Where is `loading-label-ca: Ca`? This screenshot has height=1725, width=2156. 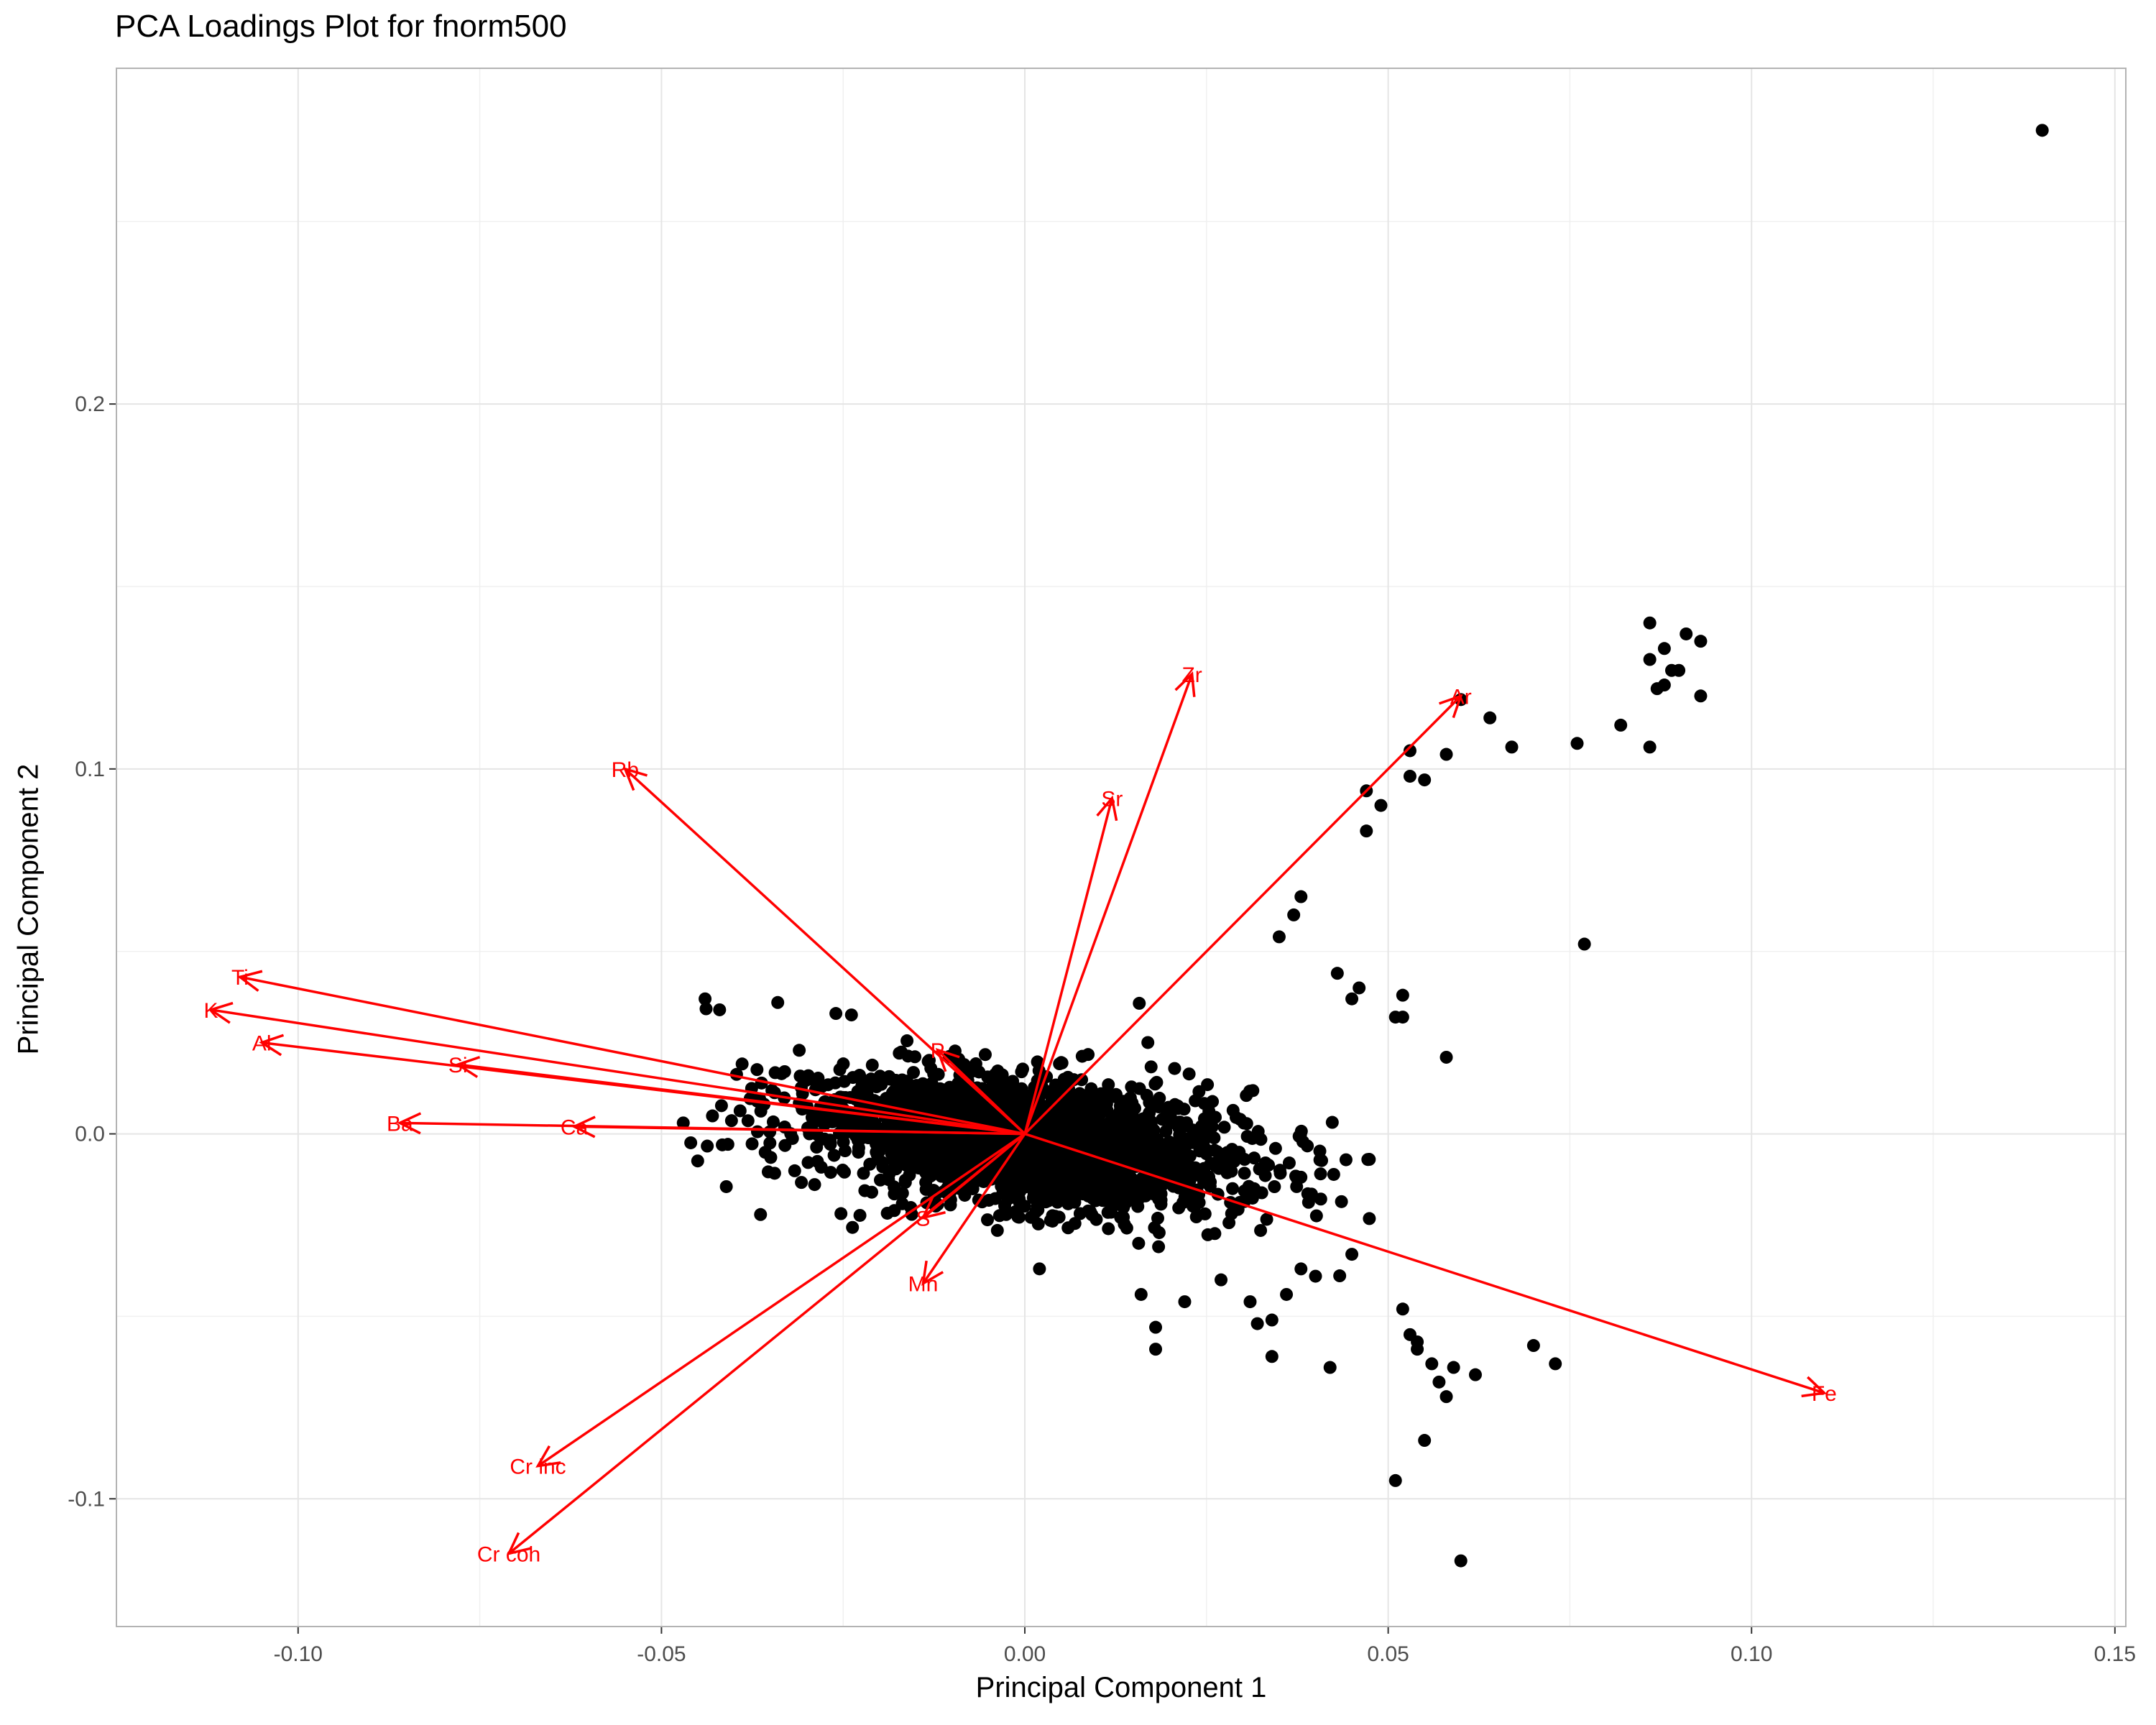 loading-label-ca: Ca is located at coordinates (575, 1127).